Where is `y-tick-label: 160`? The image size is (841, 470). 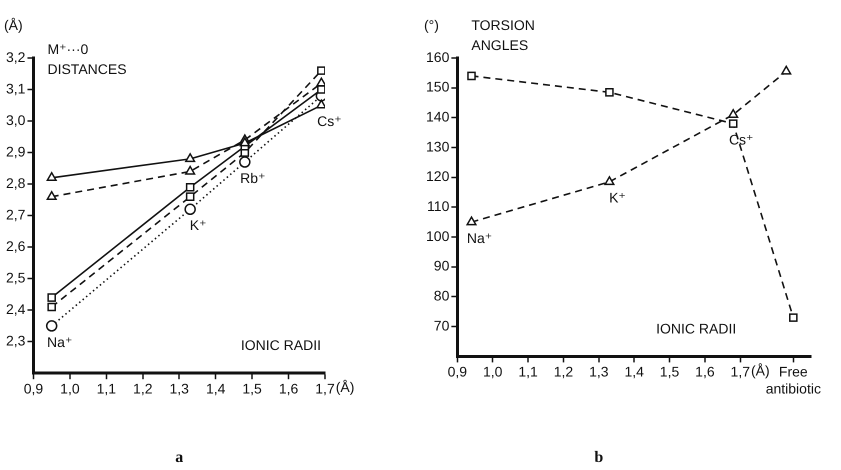
y-tick-label: 160 is located at coordinates (438, 56).